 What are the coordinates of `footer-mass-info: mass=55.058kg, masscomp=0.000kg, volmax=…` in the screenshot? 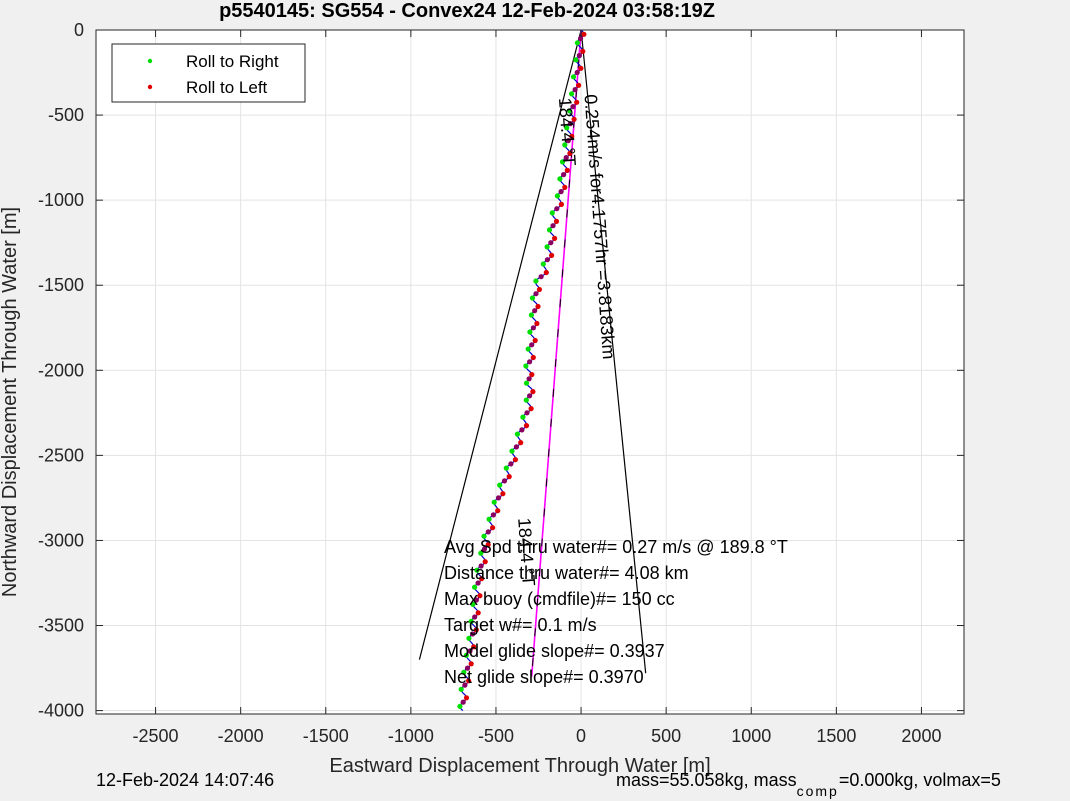 It's located at (808, 784).